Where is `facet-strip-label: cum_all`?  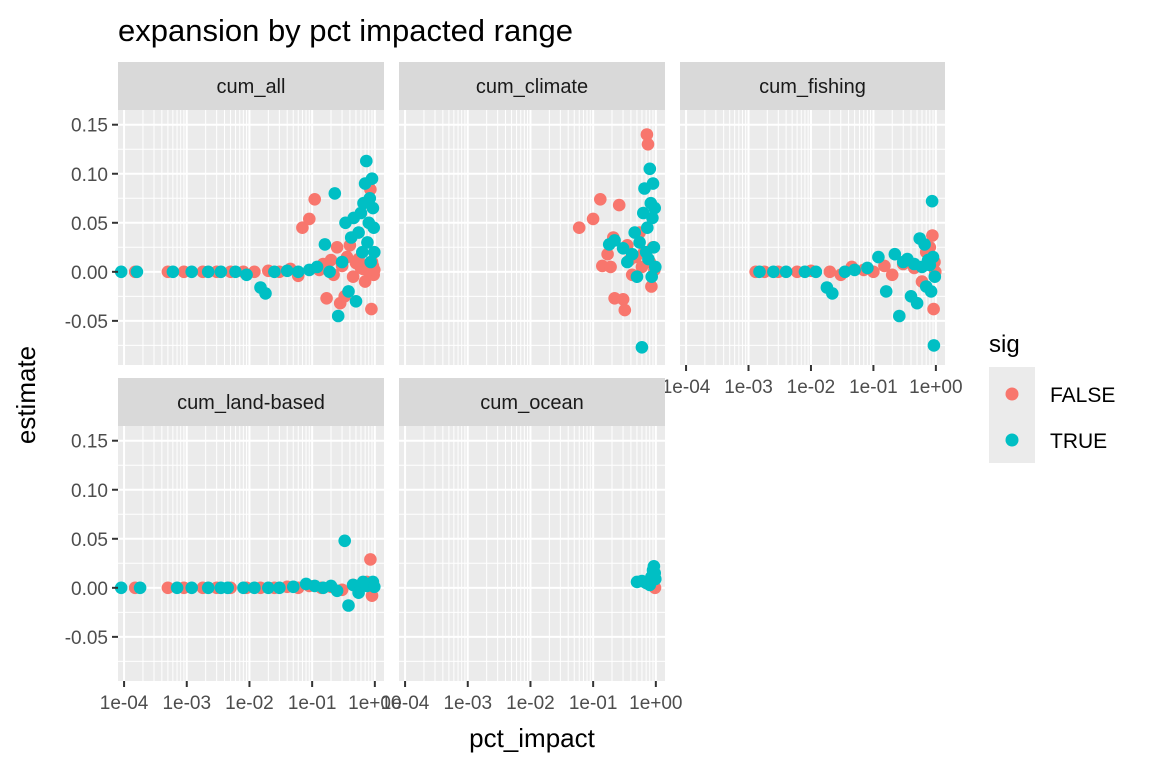 facet-strip-label: cum_all is located at coordinates (251, 87).